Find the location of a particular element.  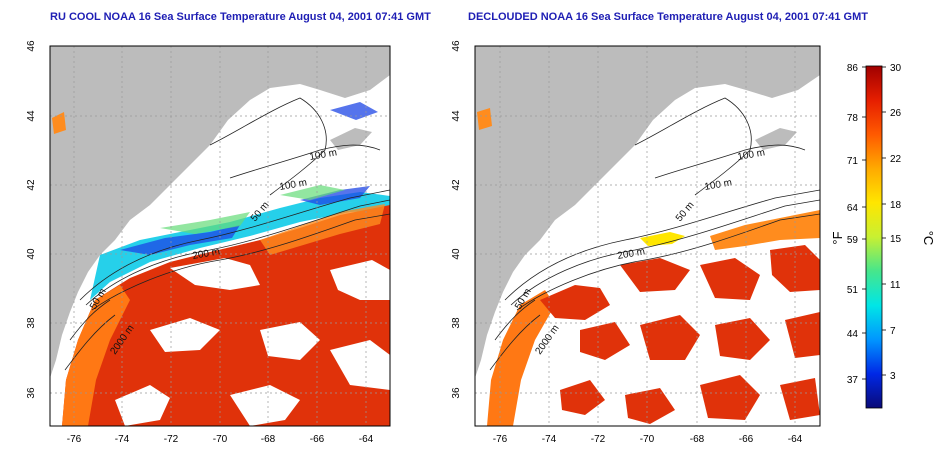

right-x-axis: -76 -74 -72 -70 -68 -66 -64 is located at coordinates (648, 439).